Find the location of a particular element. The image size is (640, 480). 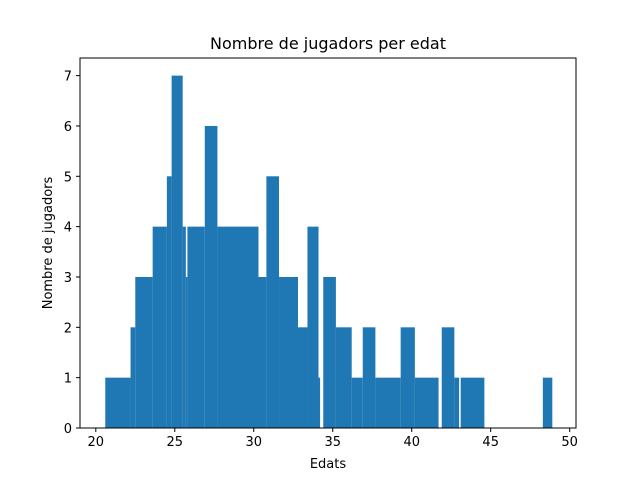

y-axis-label: Nombre de jugadors is located at coordinates (48, 242).